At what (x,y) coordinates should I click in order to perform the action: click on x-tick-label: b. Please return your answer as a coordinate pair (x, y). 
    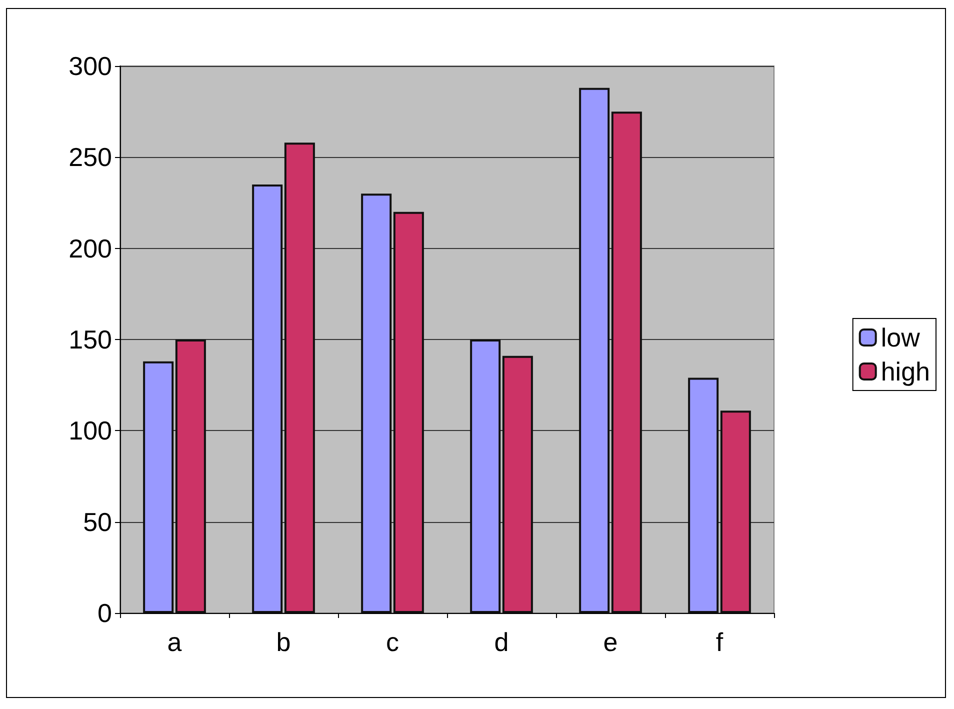
    Looking at the image, I should click on (283, 642).